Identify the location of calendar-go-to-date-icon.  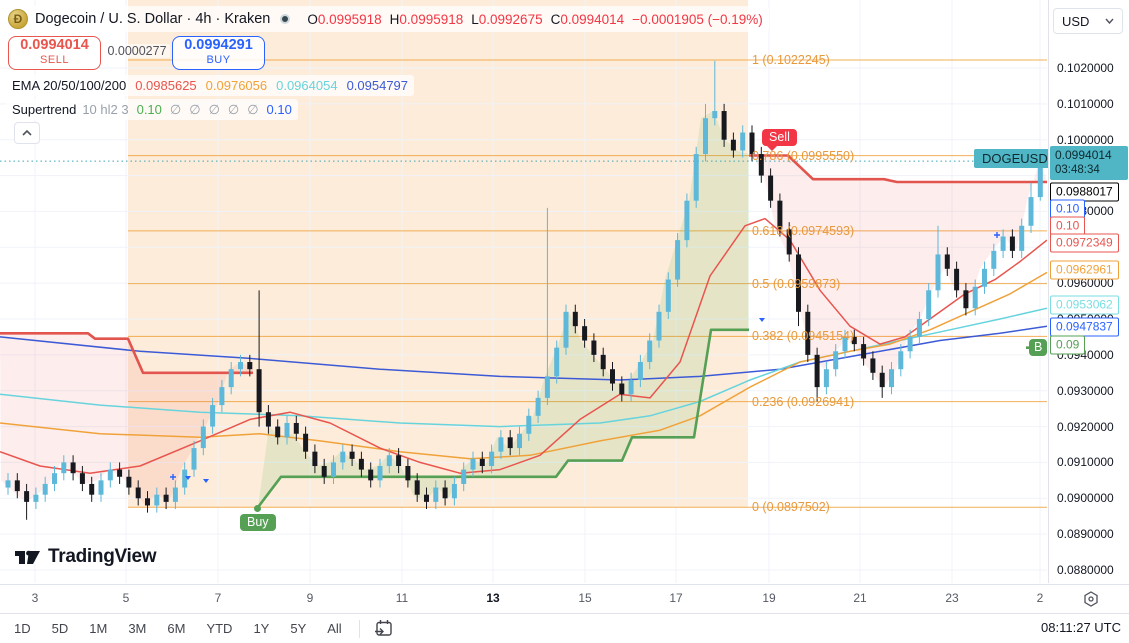
(384, 628).